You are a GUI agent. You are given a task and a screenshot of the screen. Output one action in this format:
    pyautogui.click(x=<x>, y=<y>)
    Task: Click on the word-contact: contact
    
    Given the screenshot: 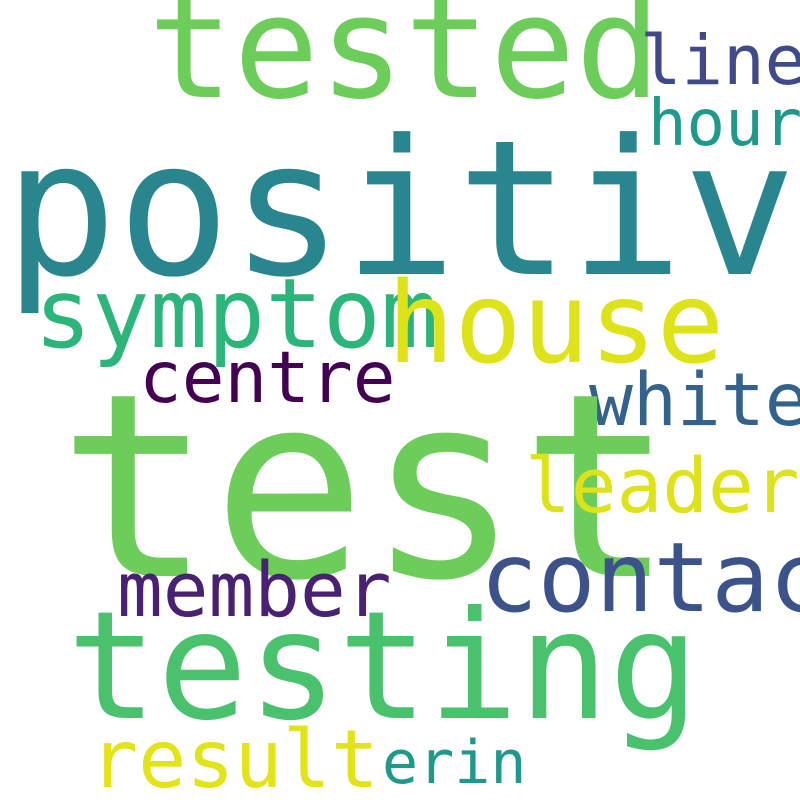 What is the action you would take?
    pyautogui.click(x=640, y=578)
    